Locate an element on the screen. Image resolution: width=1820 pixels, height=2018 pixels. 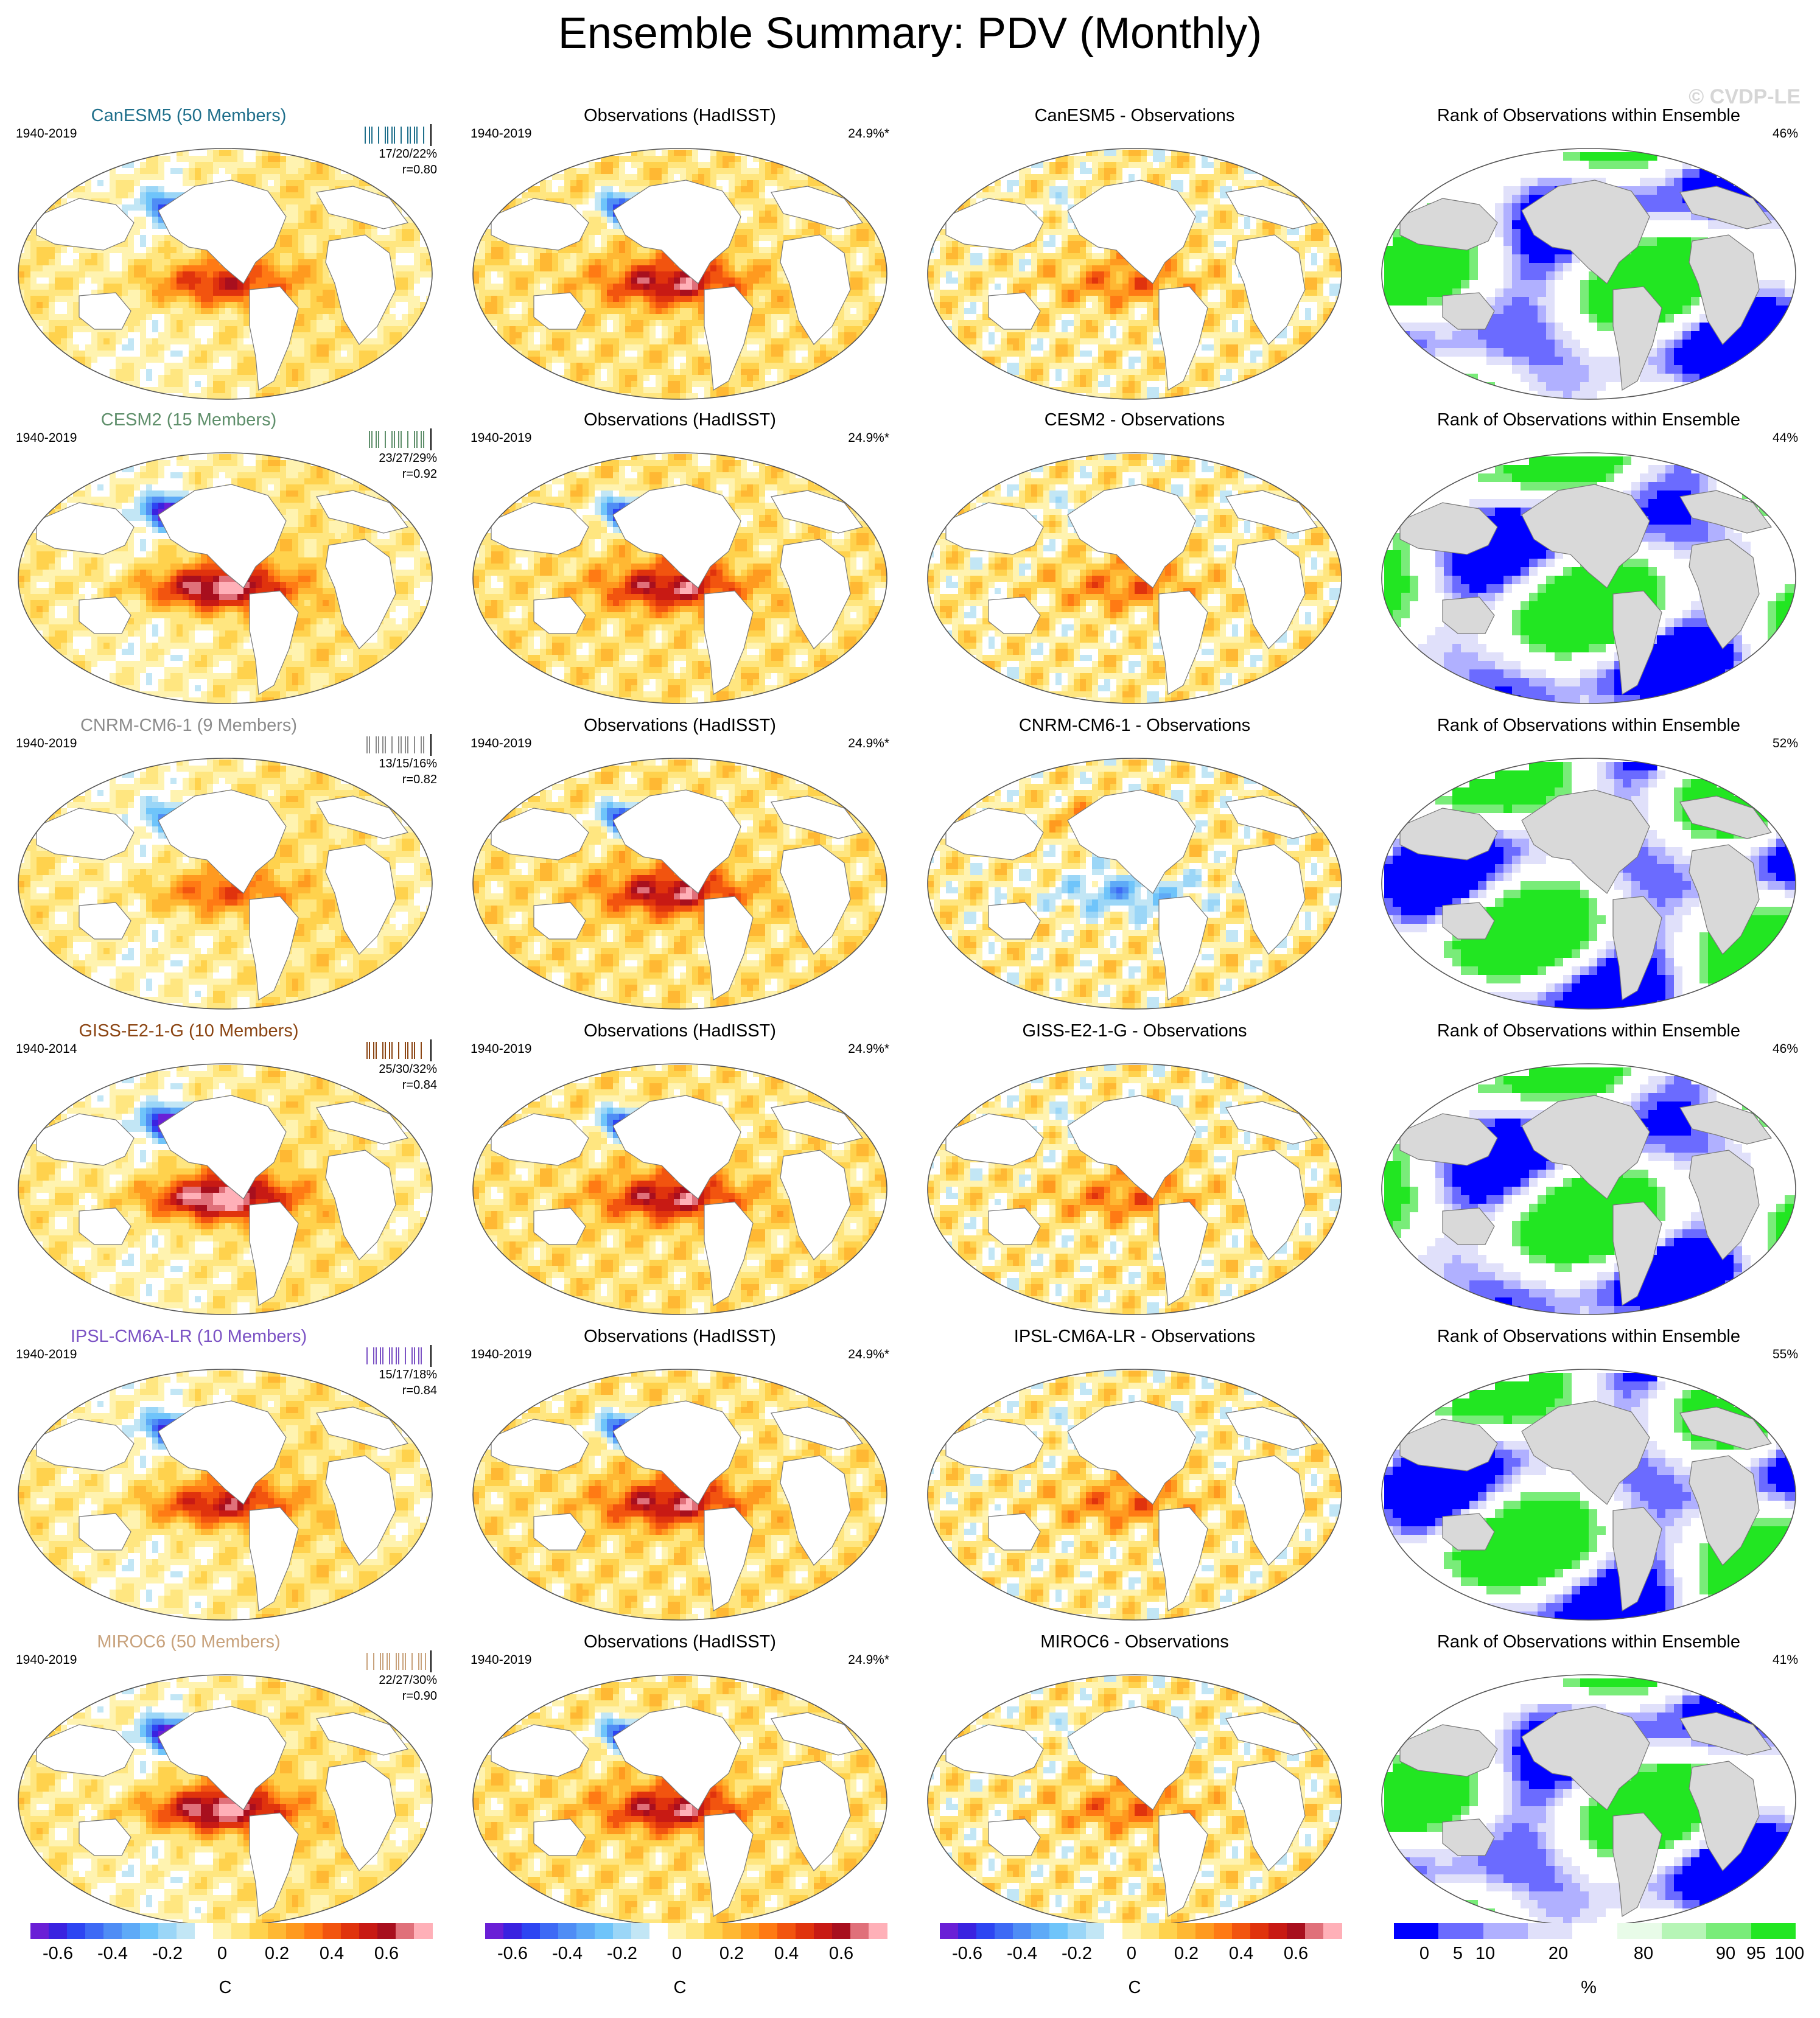
panel-diff: MIROC6 - Observations is located at coordinates (1134, 1781).